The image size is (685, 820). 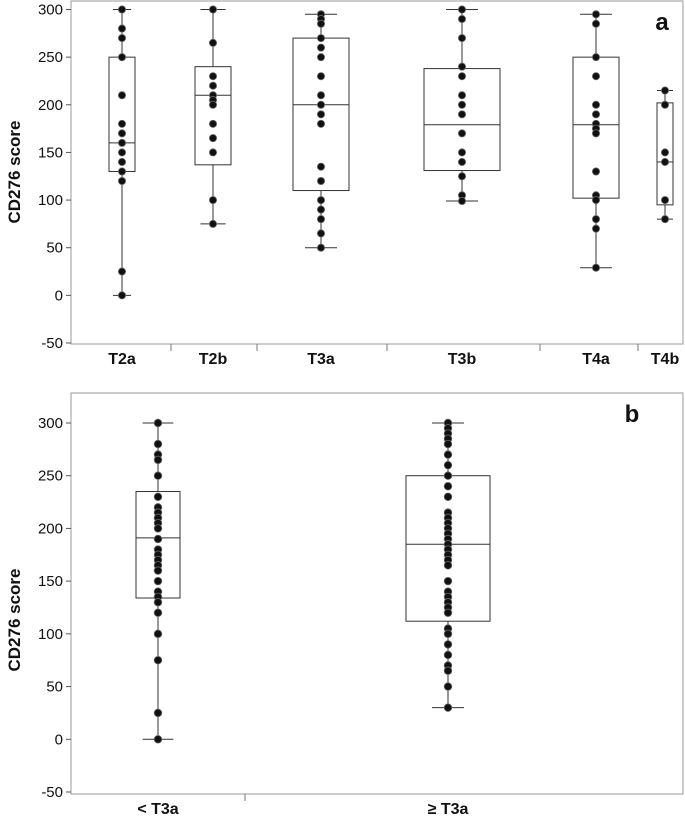 What do you see at coordinates (393, 356) in the screenshot?
I see `panel-a-x-axis: T2a T2b T3a T3b T4a T4b` at bounding box center [393, 356].